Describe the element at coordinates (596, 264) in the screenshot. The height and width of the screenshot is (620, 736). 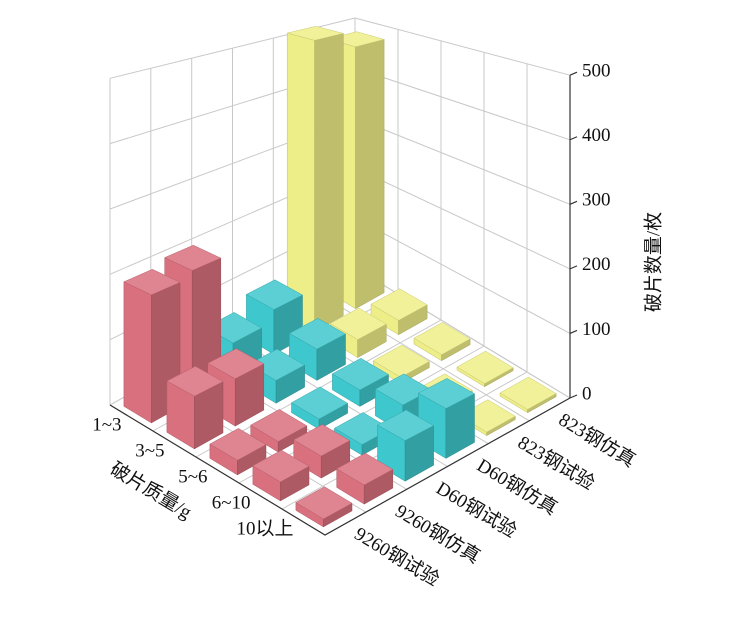
I see `z-tick-label: 200` at that location.